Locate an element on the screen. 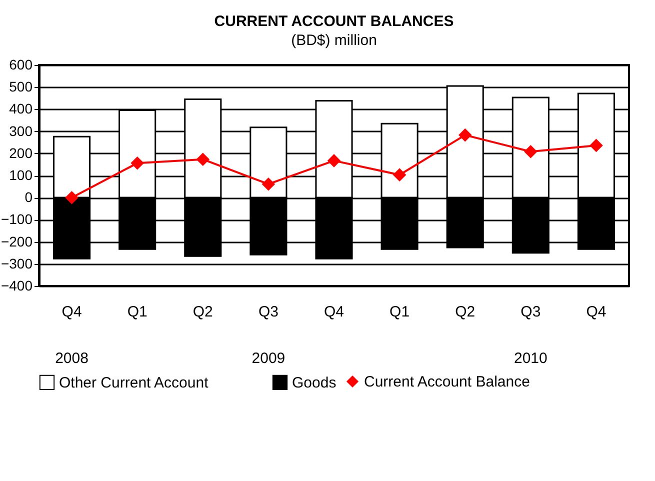 Image resolution: width=655 pixels, height=481 pixels. legend-label: Other Current Account is located at coordinates (134, 383).